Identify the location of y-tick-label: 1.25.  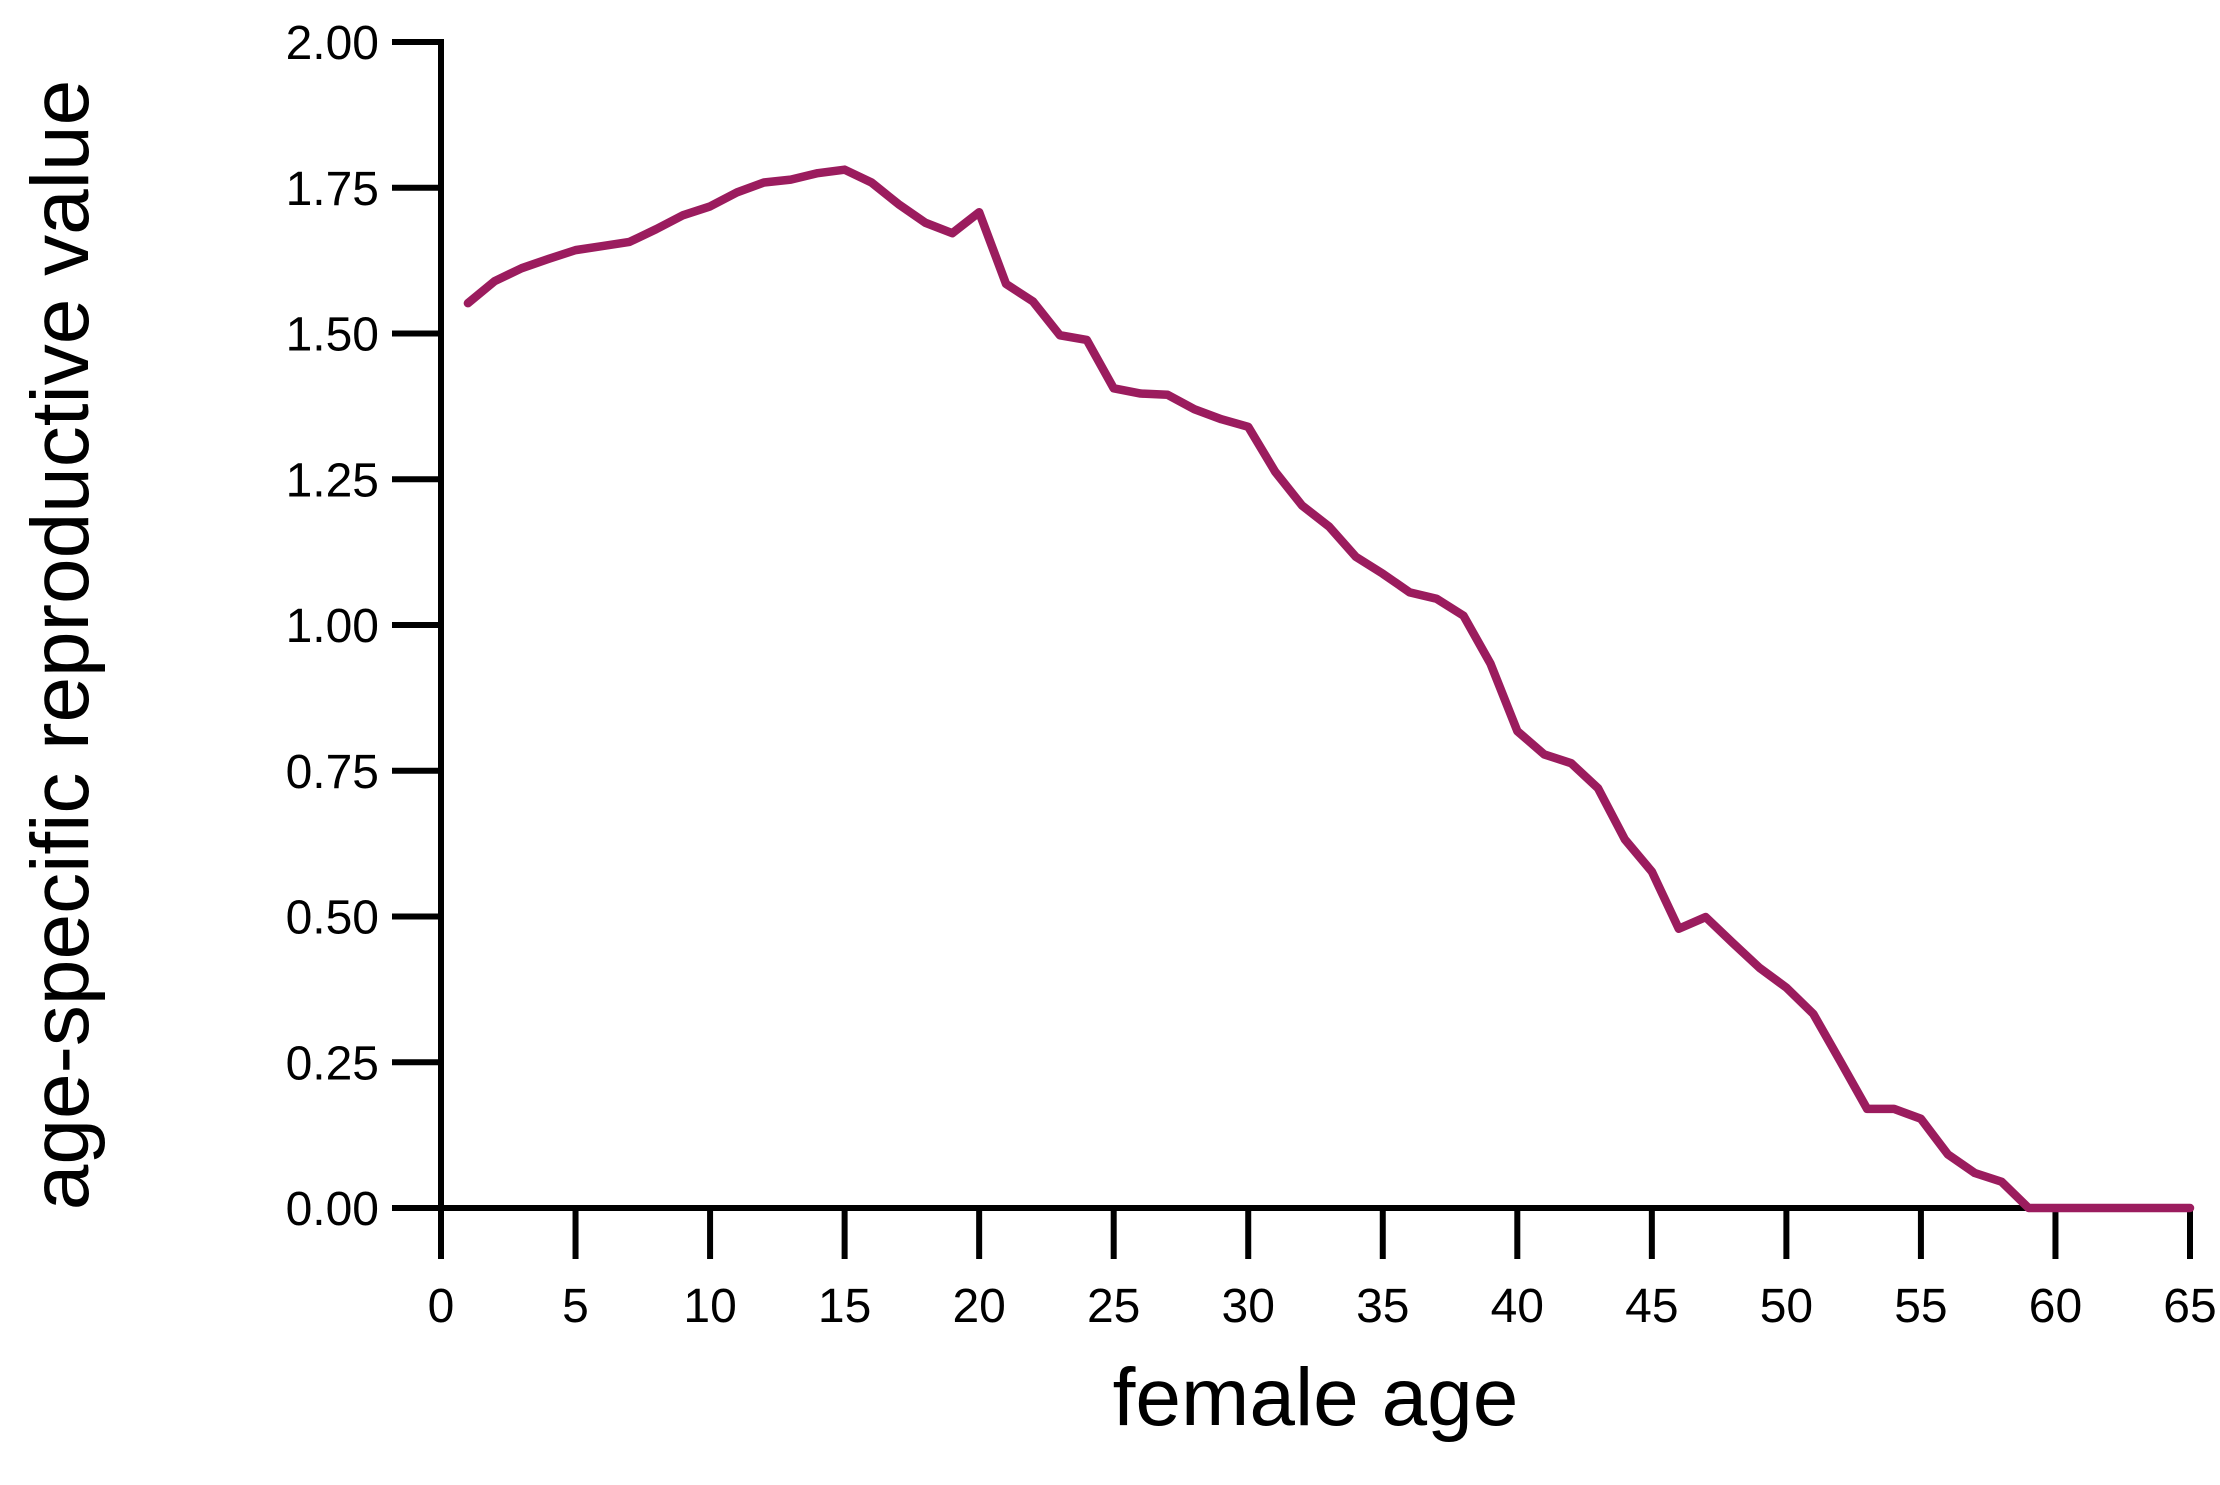
(332, 480).